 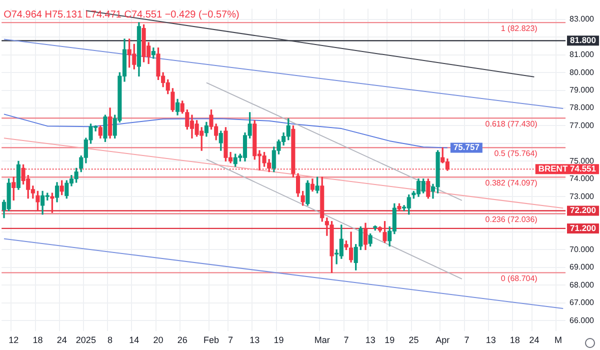 I want to click on x-tick-label: Mar, so click(x=322, y=340).